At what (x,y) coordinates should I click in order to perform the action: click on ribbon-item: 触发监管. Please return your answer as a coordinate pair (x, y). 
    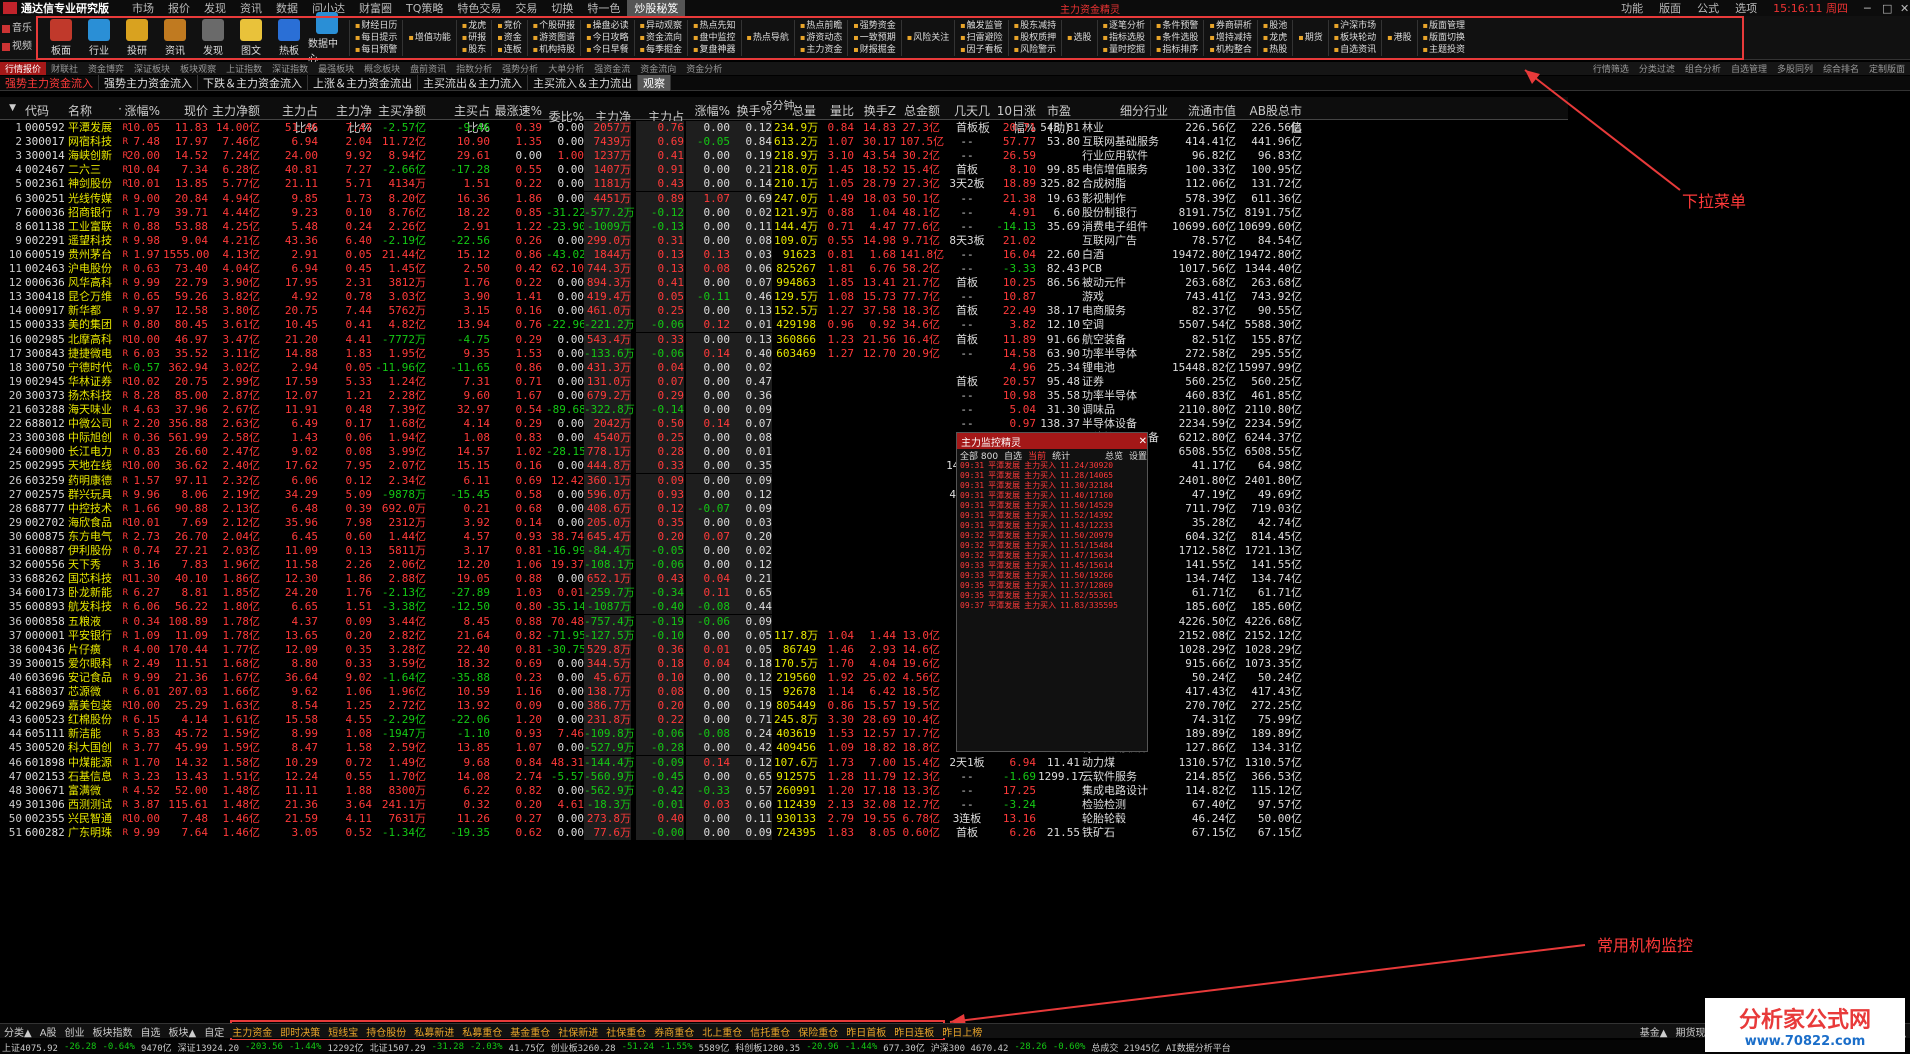
    Looking at the image, I should click on (981, 26).